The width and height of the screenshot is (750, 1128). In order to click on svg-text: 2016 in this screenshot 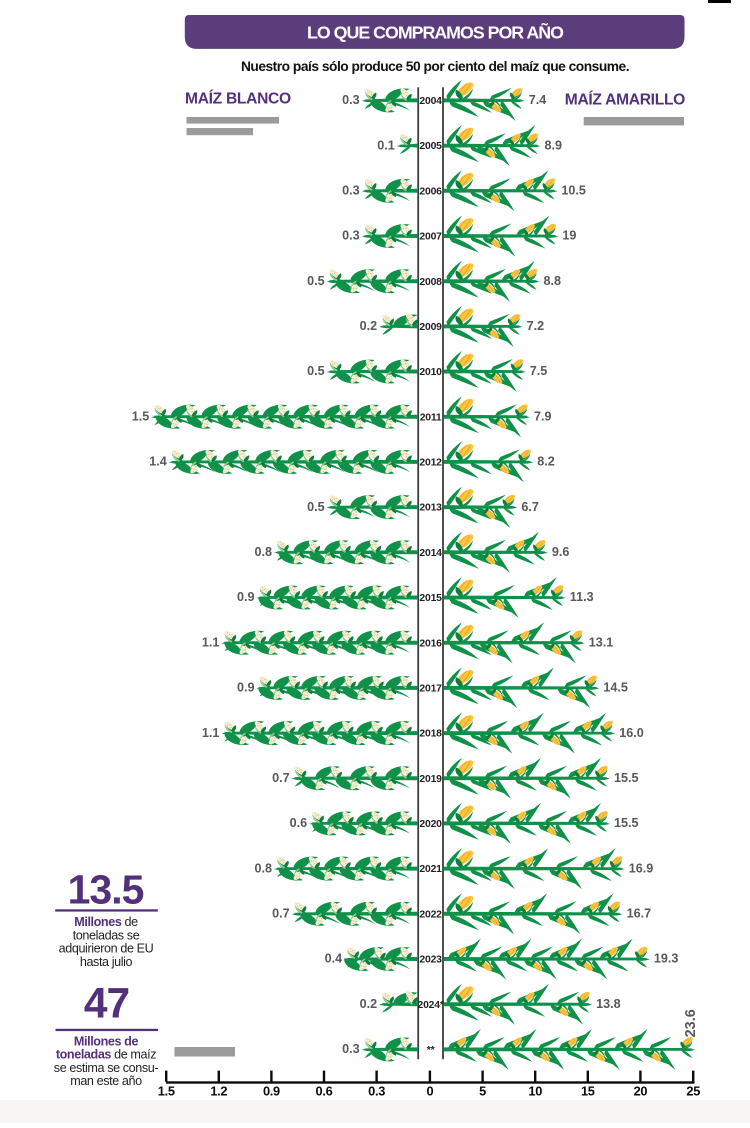, I will do `click(430, 643)`.